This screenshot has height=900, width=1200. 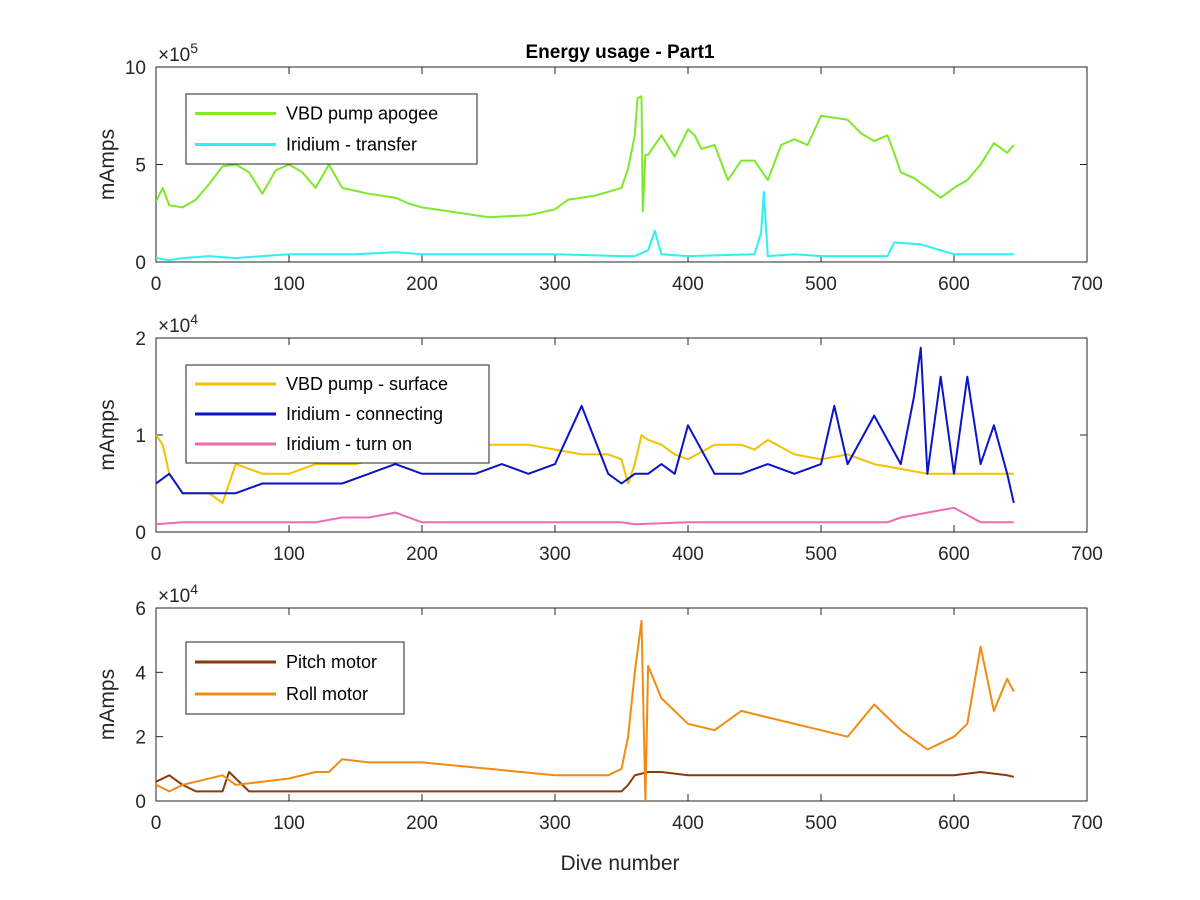 What do you see at coordinates (619, 863) in the screenshot?
I see `x-axis-label: Dive number` at bounding box center [619, 863].